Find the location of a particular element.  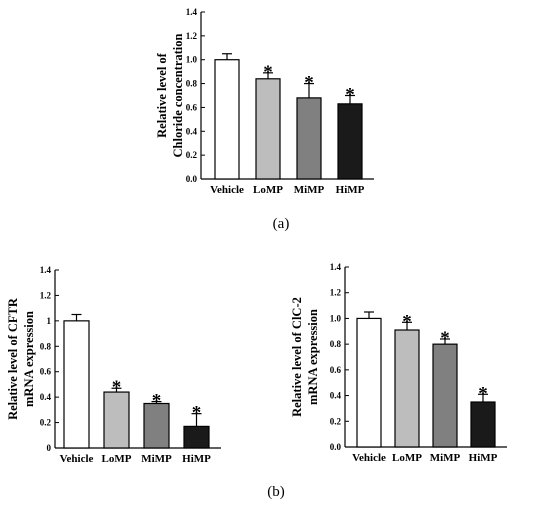

y-tick-label: 1 is located at coordinates (49, 321).